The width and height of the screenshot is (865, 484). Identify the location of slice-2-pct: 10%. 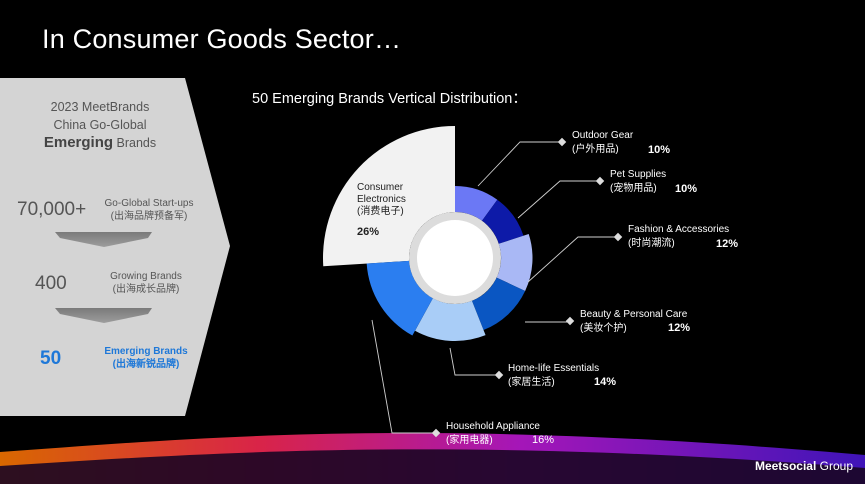
(686, 189).